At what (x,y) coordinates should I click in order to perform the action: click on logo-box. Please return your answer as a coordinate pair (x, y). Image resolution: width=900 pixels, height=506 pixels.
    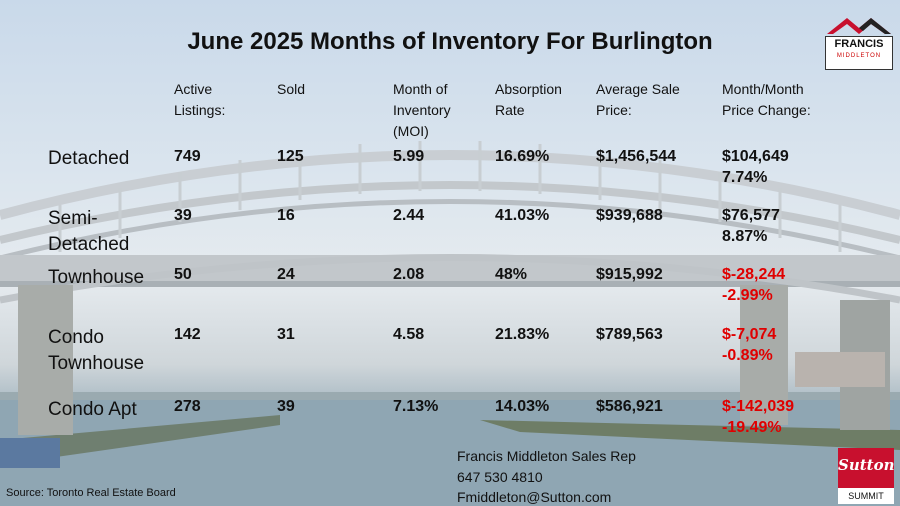
    Looking at the image, I should click on (859, 53).